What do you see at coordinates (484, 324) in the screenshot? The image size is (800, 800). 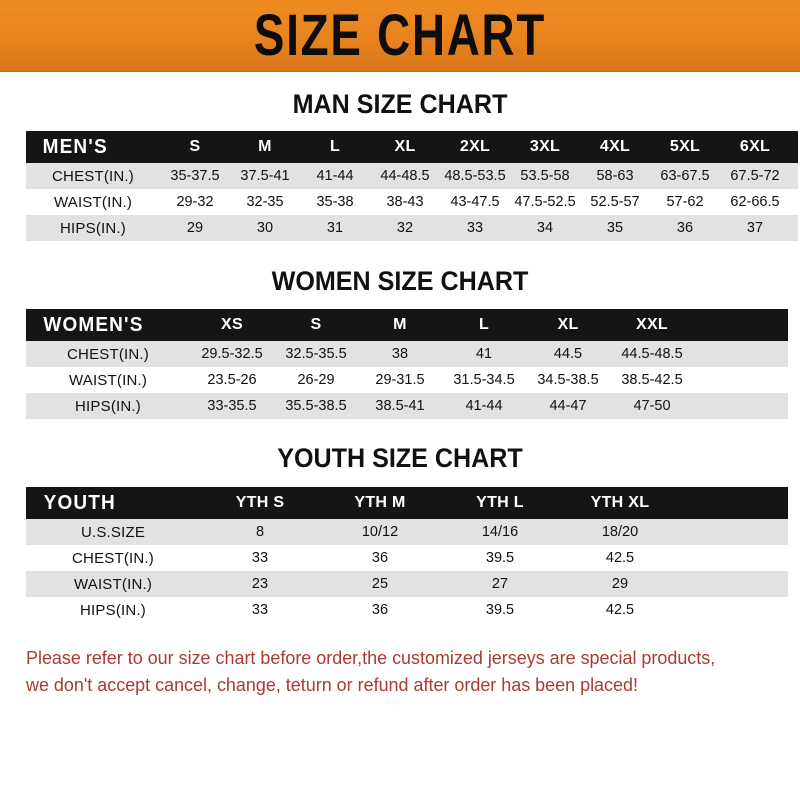 I see `women-size-header-l: L` at bounding box center [484, 324].